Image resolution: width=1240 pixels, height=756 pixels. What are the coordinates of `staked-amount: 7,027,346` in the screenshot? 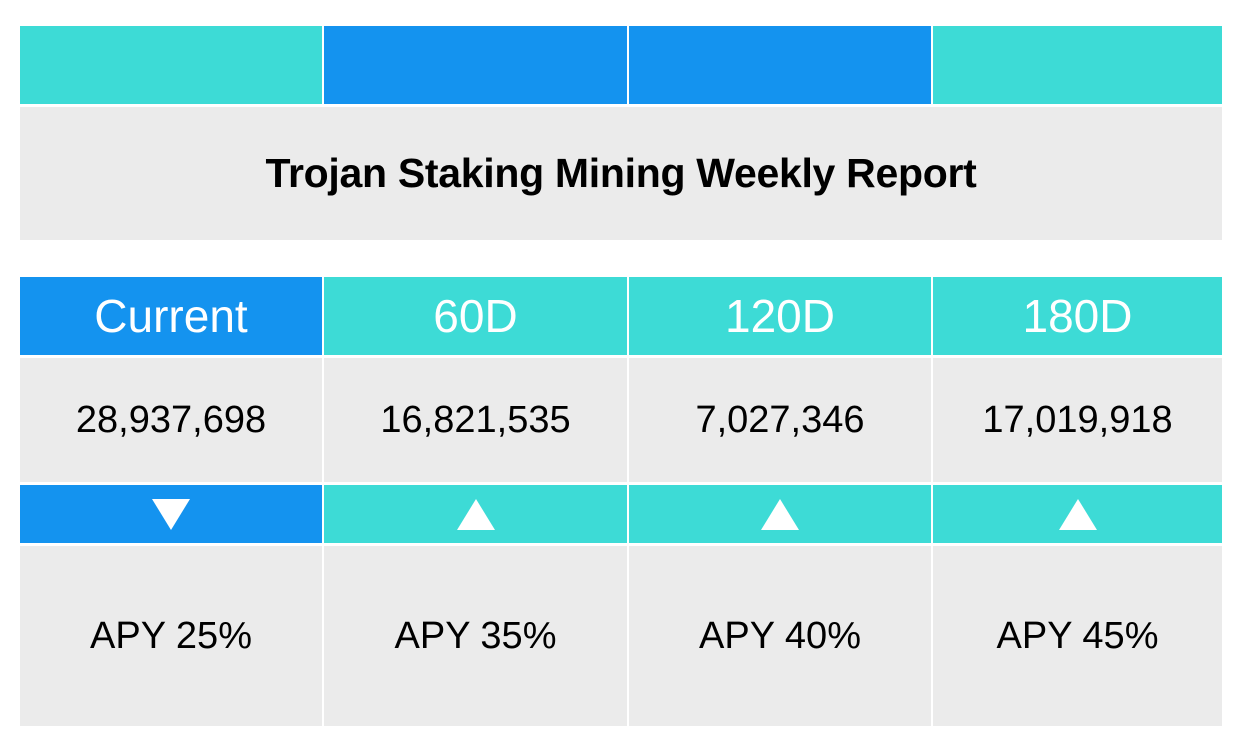 It's located at (780, 419).